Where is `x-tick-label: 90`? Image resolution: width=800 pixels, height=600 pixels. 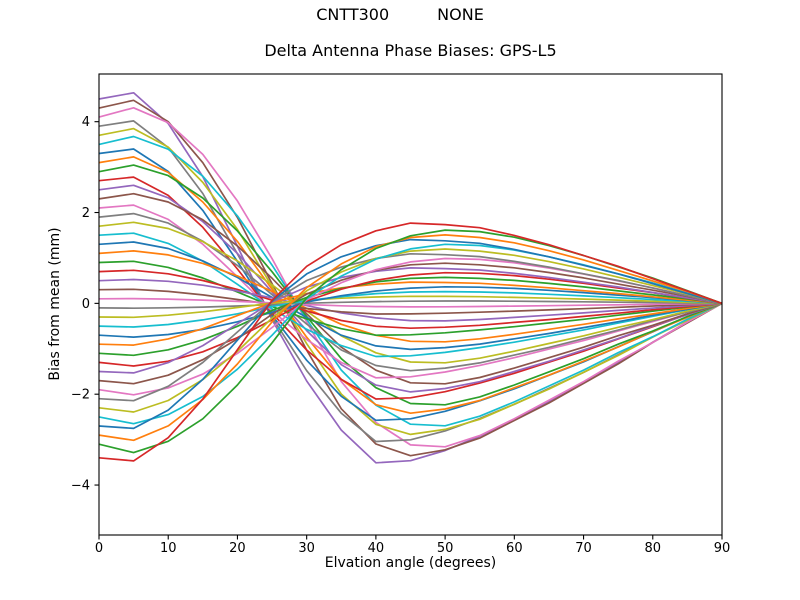 x-tick-label: 90 is located at coordinates (722, 548).